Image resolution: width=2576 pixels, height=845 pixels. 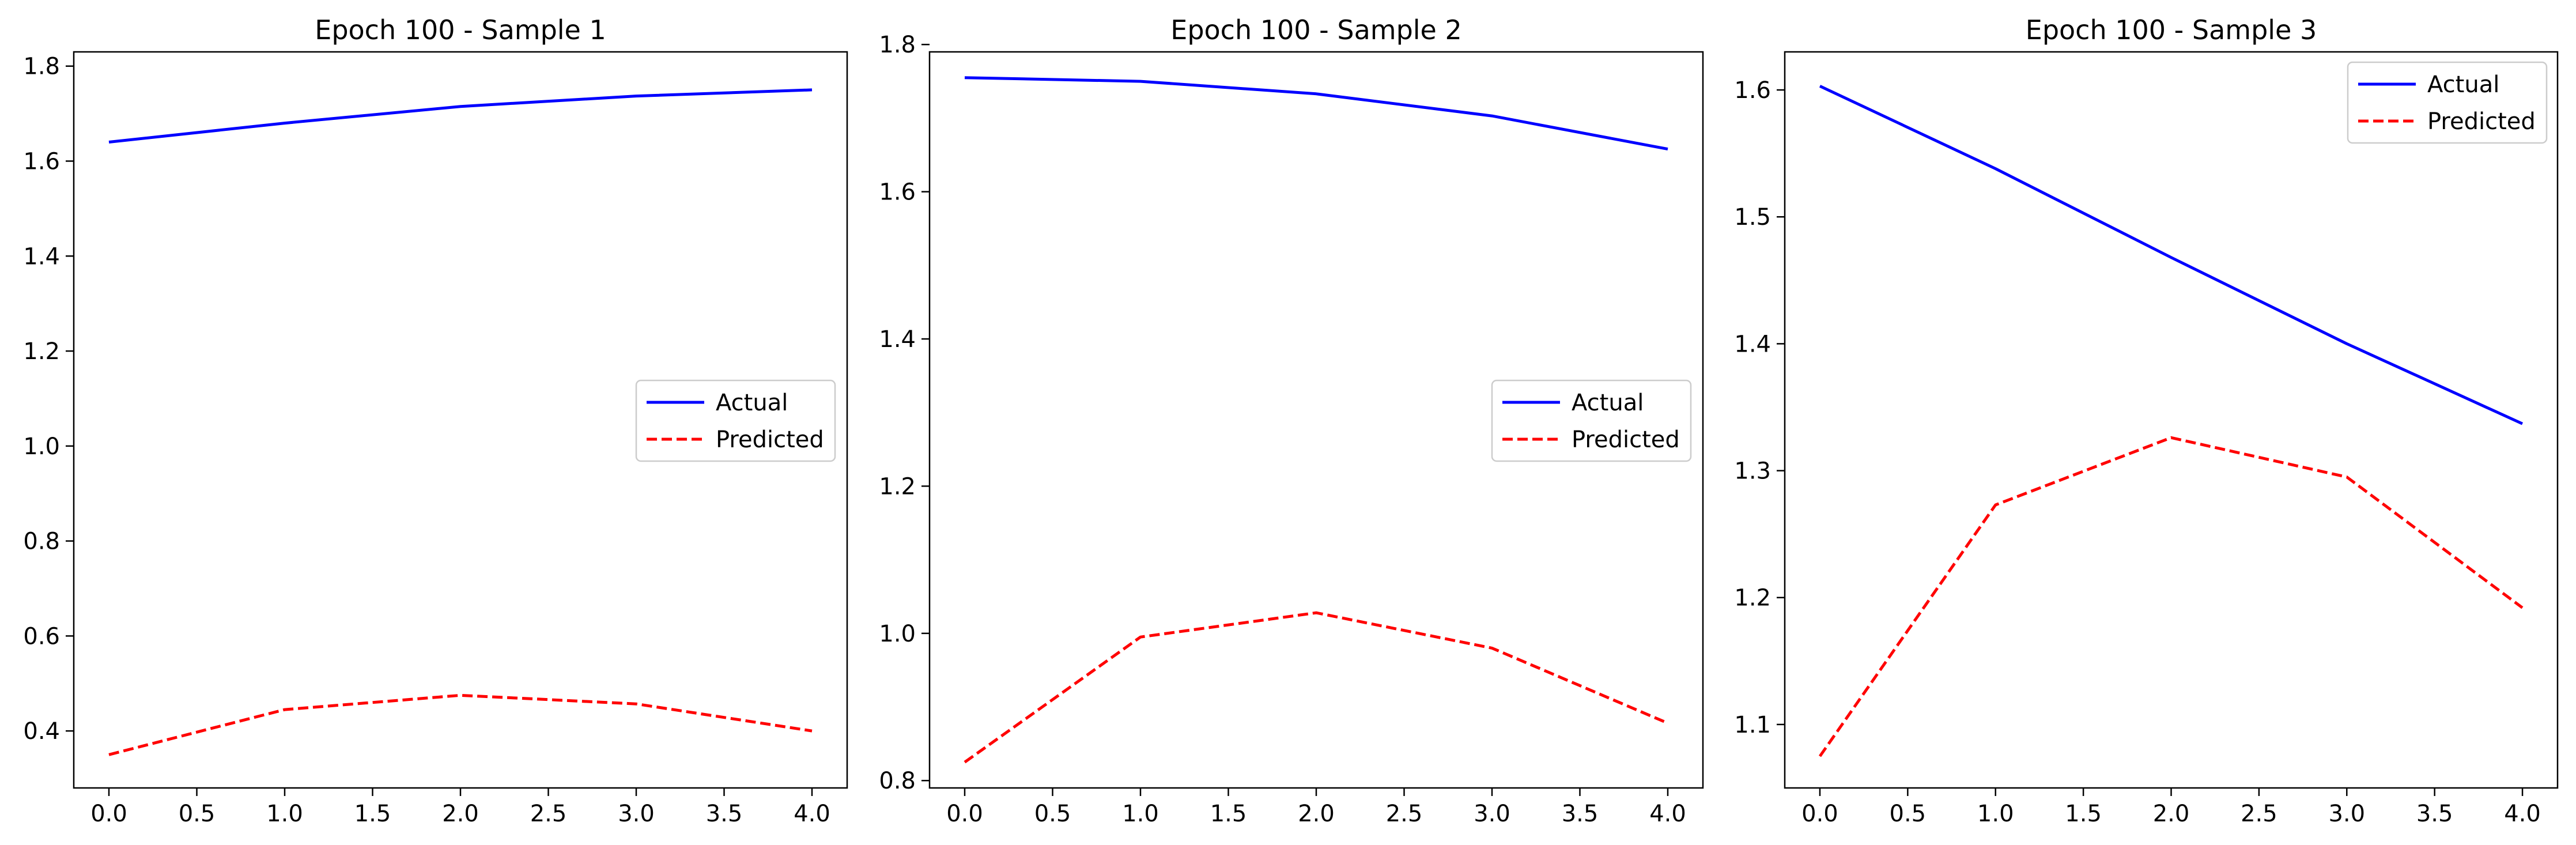 What do you see at coordinates (1752, 471) in the screenshot?
I see `y-tick-label: 1.3` at bounding box center [1752, 471].